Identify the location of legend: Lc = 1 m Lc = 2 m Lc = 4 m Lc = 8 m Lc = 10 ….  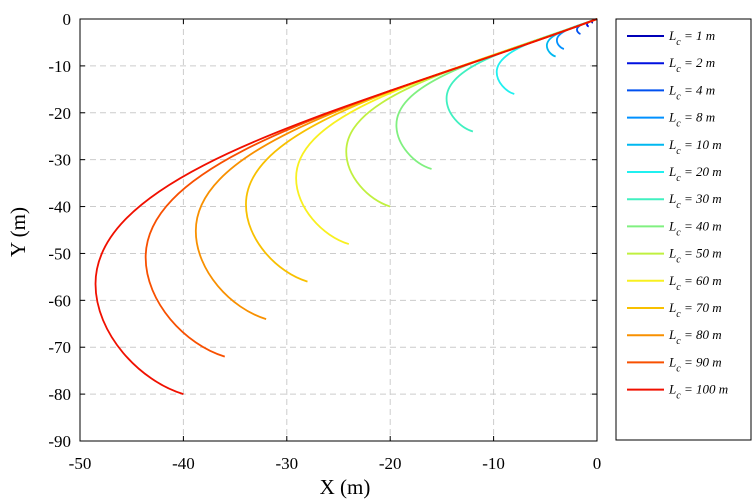
(677, 215).